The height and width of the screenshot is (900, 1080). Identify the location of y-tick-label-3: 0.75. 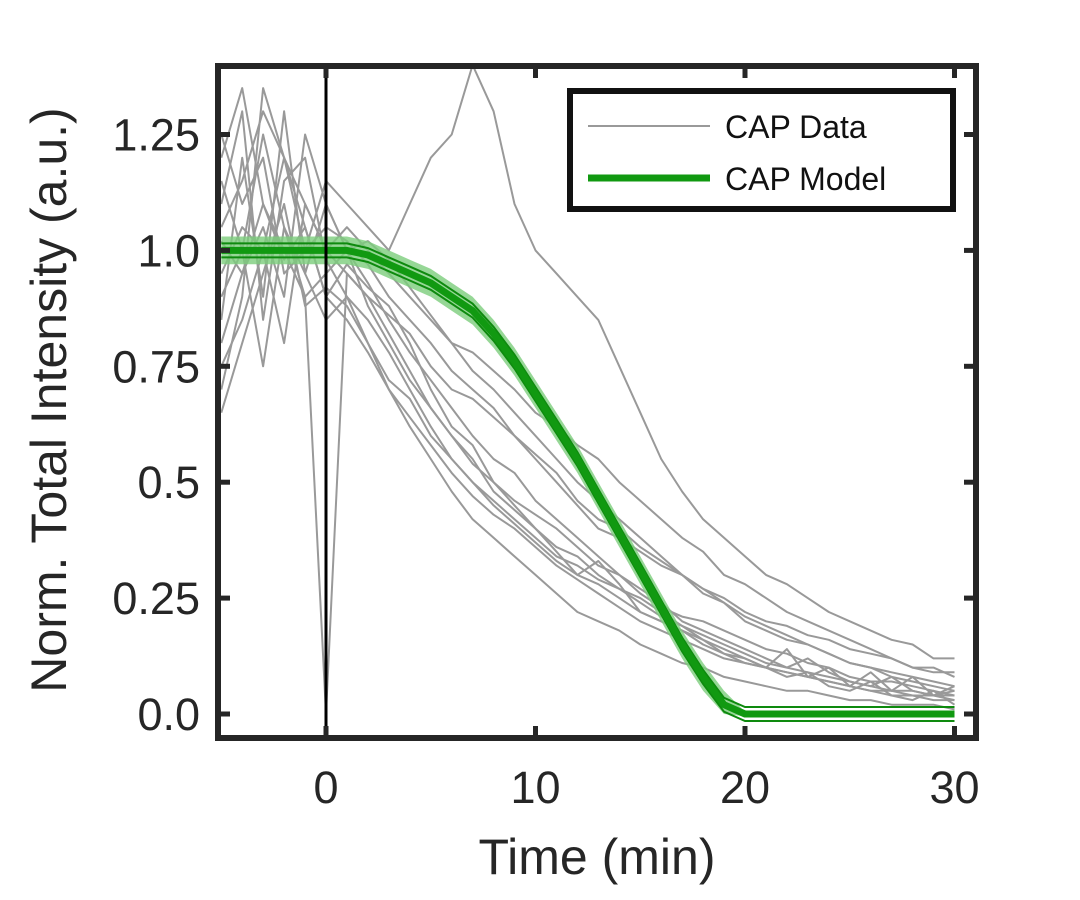
(156, 366).